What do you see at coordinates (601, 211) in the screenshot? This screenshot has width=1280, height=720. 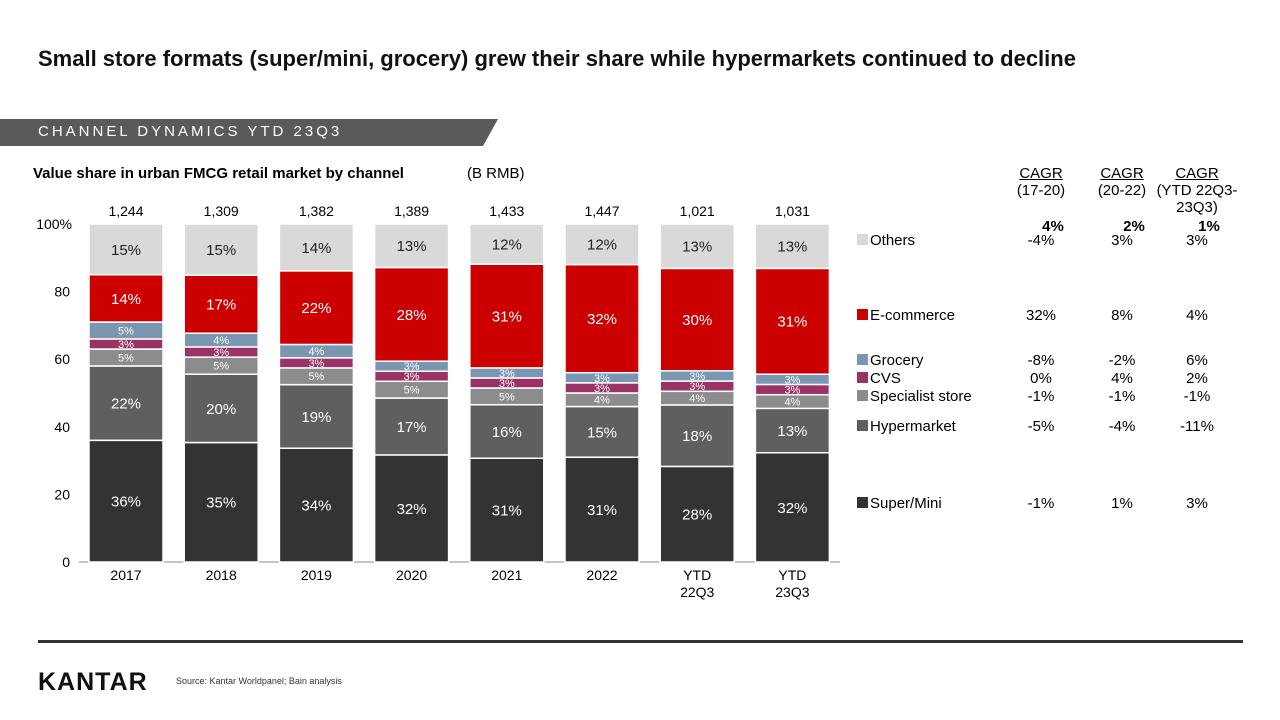 I see `total-label: 1,447` at bounding box center [601, 211].